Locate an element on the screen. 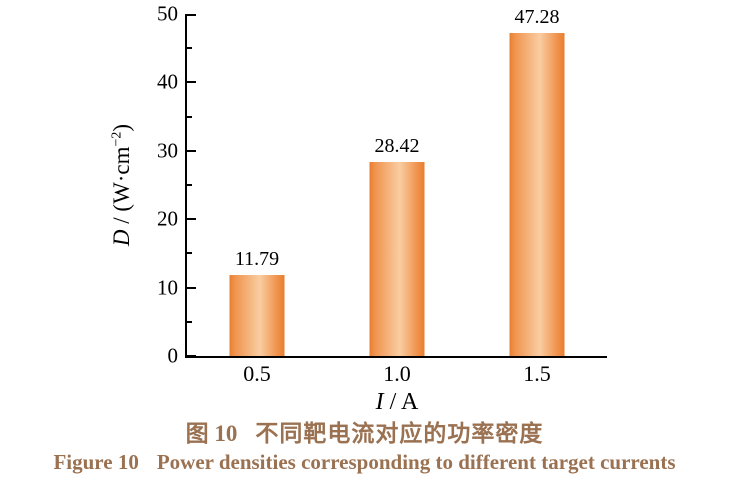 The image size is (729, 489). caption-chinese-text: 不同靶电流对应的功率密度 is located at coordinates (399, 433).